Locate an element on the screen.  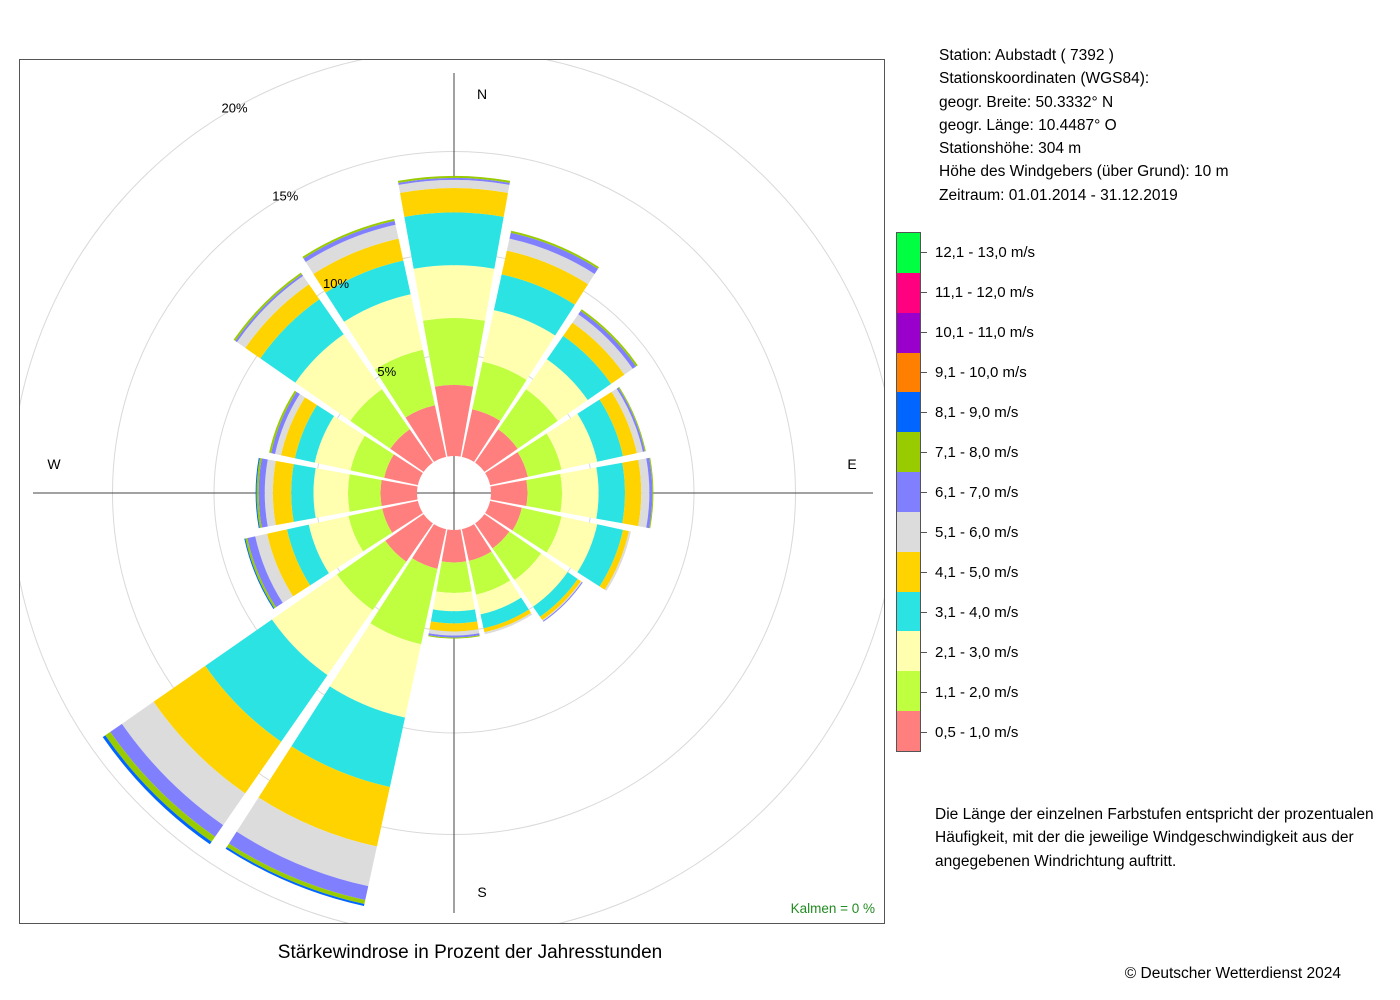
ring-label-10: 10% is located at coordinates (336, 283).